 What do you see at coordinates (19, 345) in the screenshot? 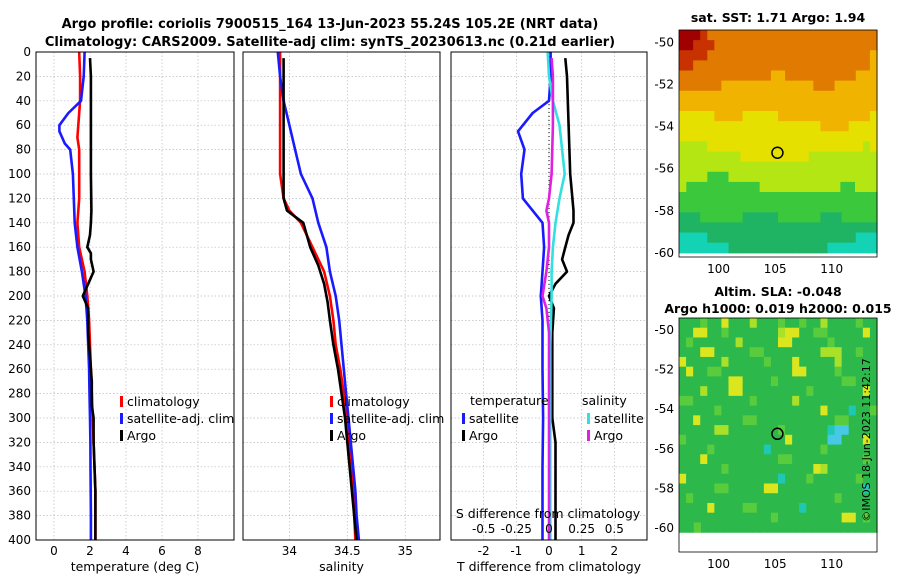
I see `depth-tick-label: 240` at bounding box center [19, 345].